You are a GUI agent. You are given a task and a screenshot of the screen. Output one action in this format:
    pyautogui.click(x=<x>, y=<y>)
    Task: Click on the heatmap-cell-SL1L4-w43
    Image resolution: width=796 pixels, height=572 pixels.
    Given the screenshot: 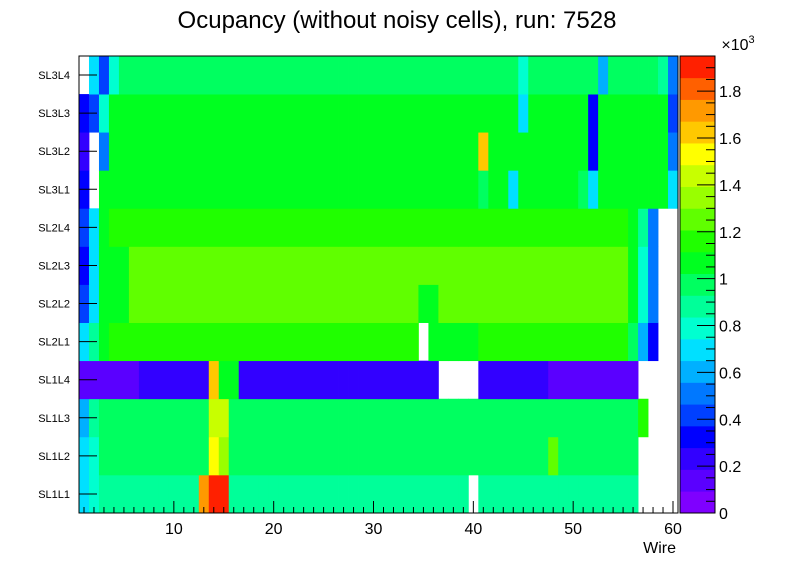 What is the action you would take?
    pyautogui.click(x=503, y=380)
    